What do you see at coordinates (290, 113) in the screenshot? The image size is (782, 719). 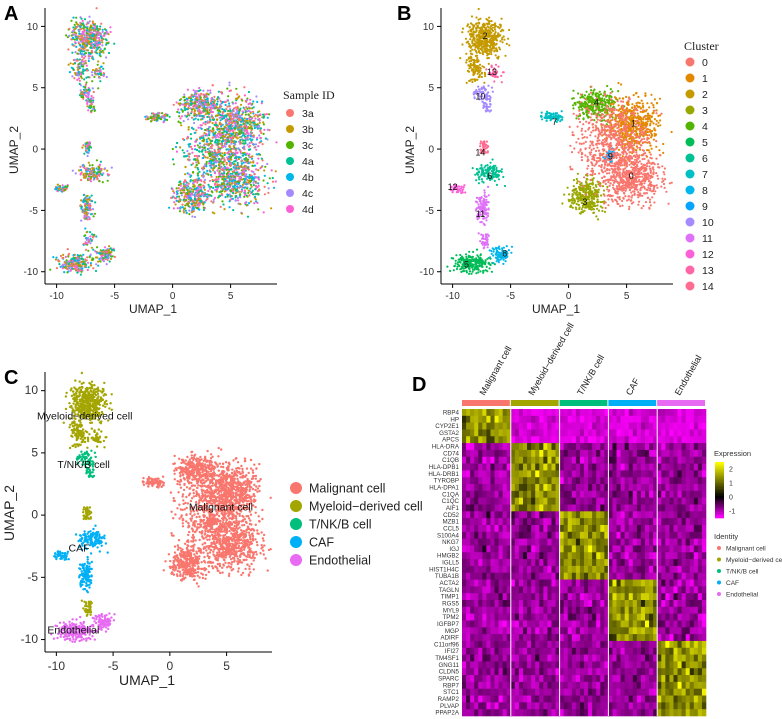 I see `legend-swatch-3a` at bounding box center [290, 113].